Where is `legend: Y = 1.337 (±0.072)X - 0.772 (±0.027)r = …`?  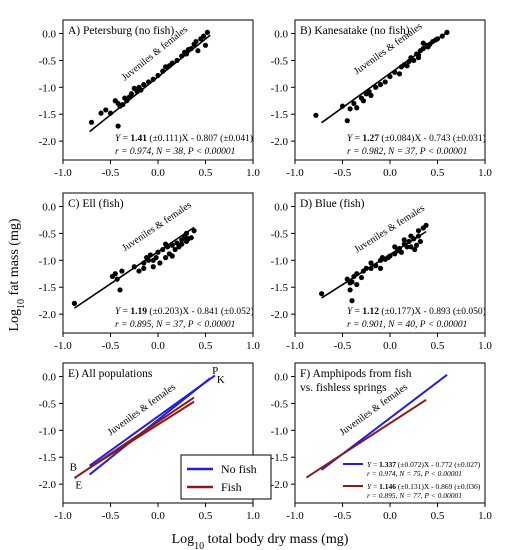
legend: Y = 1.337 (±0.072)X - 0.772 (±0.027)r = … is located at coordinates (412, 480).